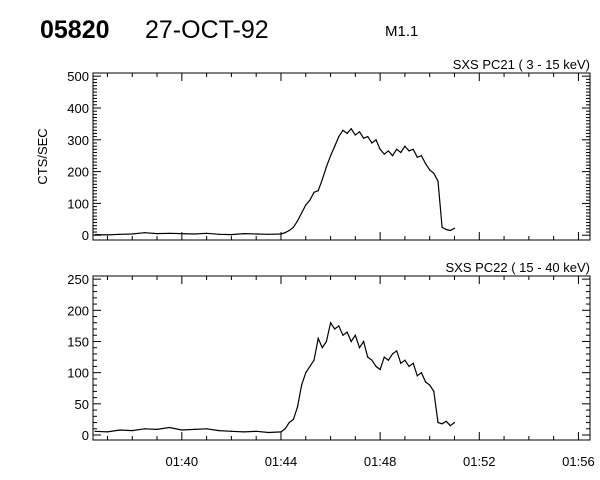  What do you see at coordinates (78, 341) in the screenshot?
I see `y-tick-label: 150` at bounding box center [78, 341].